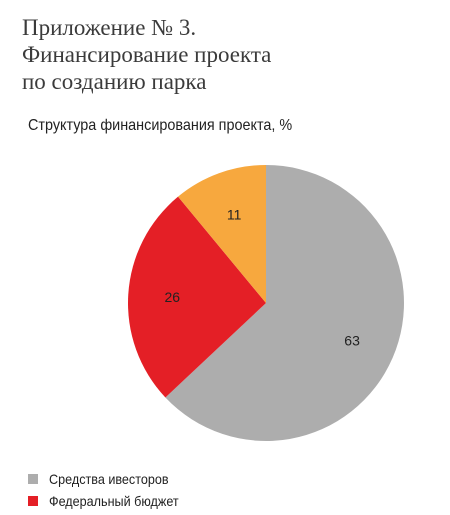 Image resolution: width=450 pixels, height=515 pixels. Describe the element at coordinates (109, 27) in the screenshot. I see `page-title-line-1: Приложение № 3.` at that location.